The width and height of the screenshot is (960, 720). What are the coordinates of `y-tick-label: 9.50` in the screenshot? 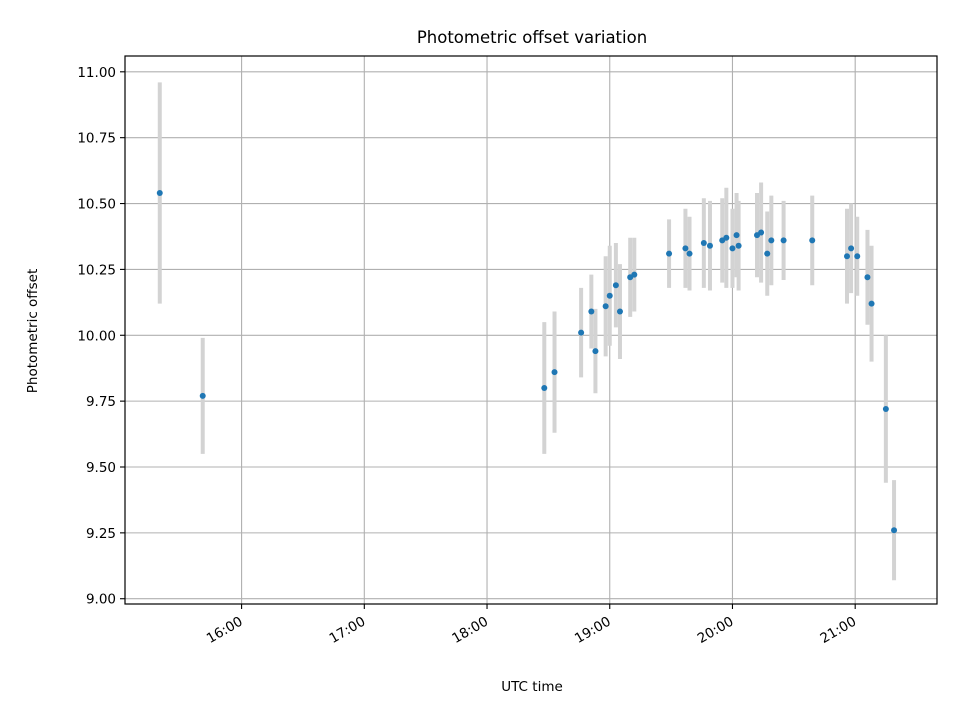 It's located at (101, 468).